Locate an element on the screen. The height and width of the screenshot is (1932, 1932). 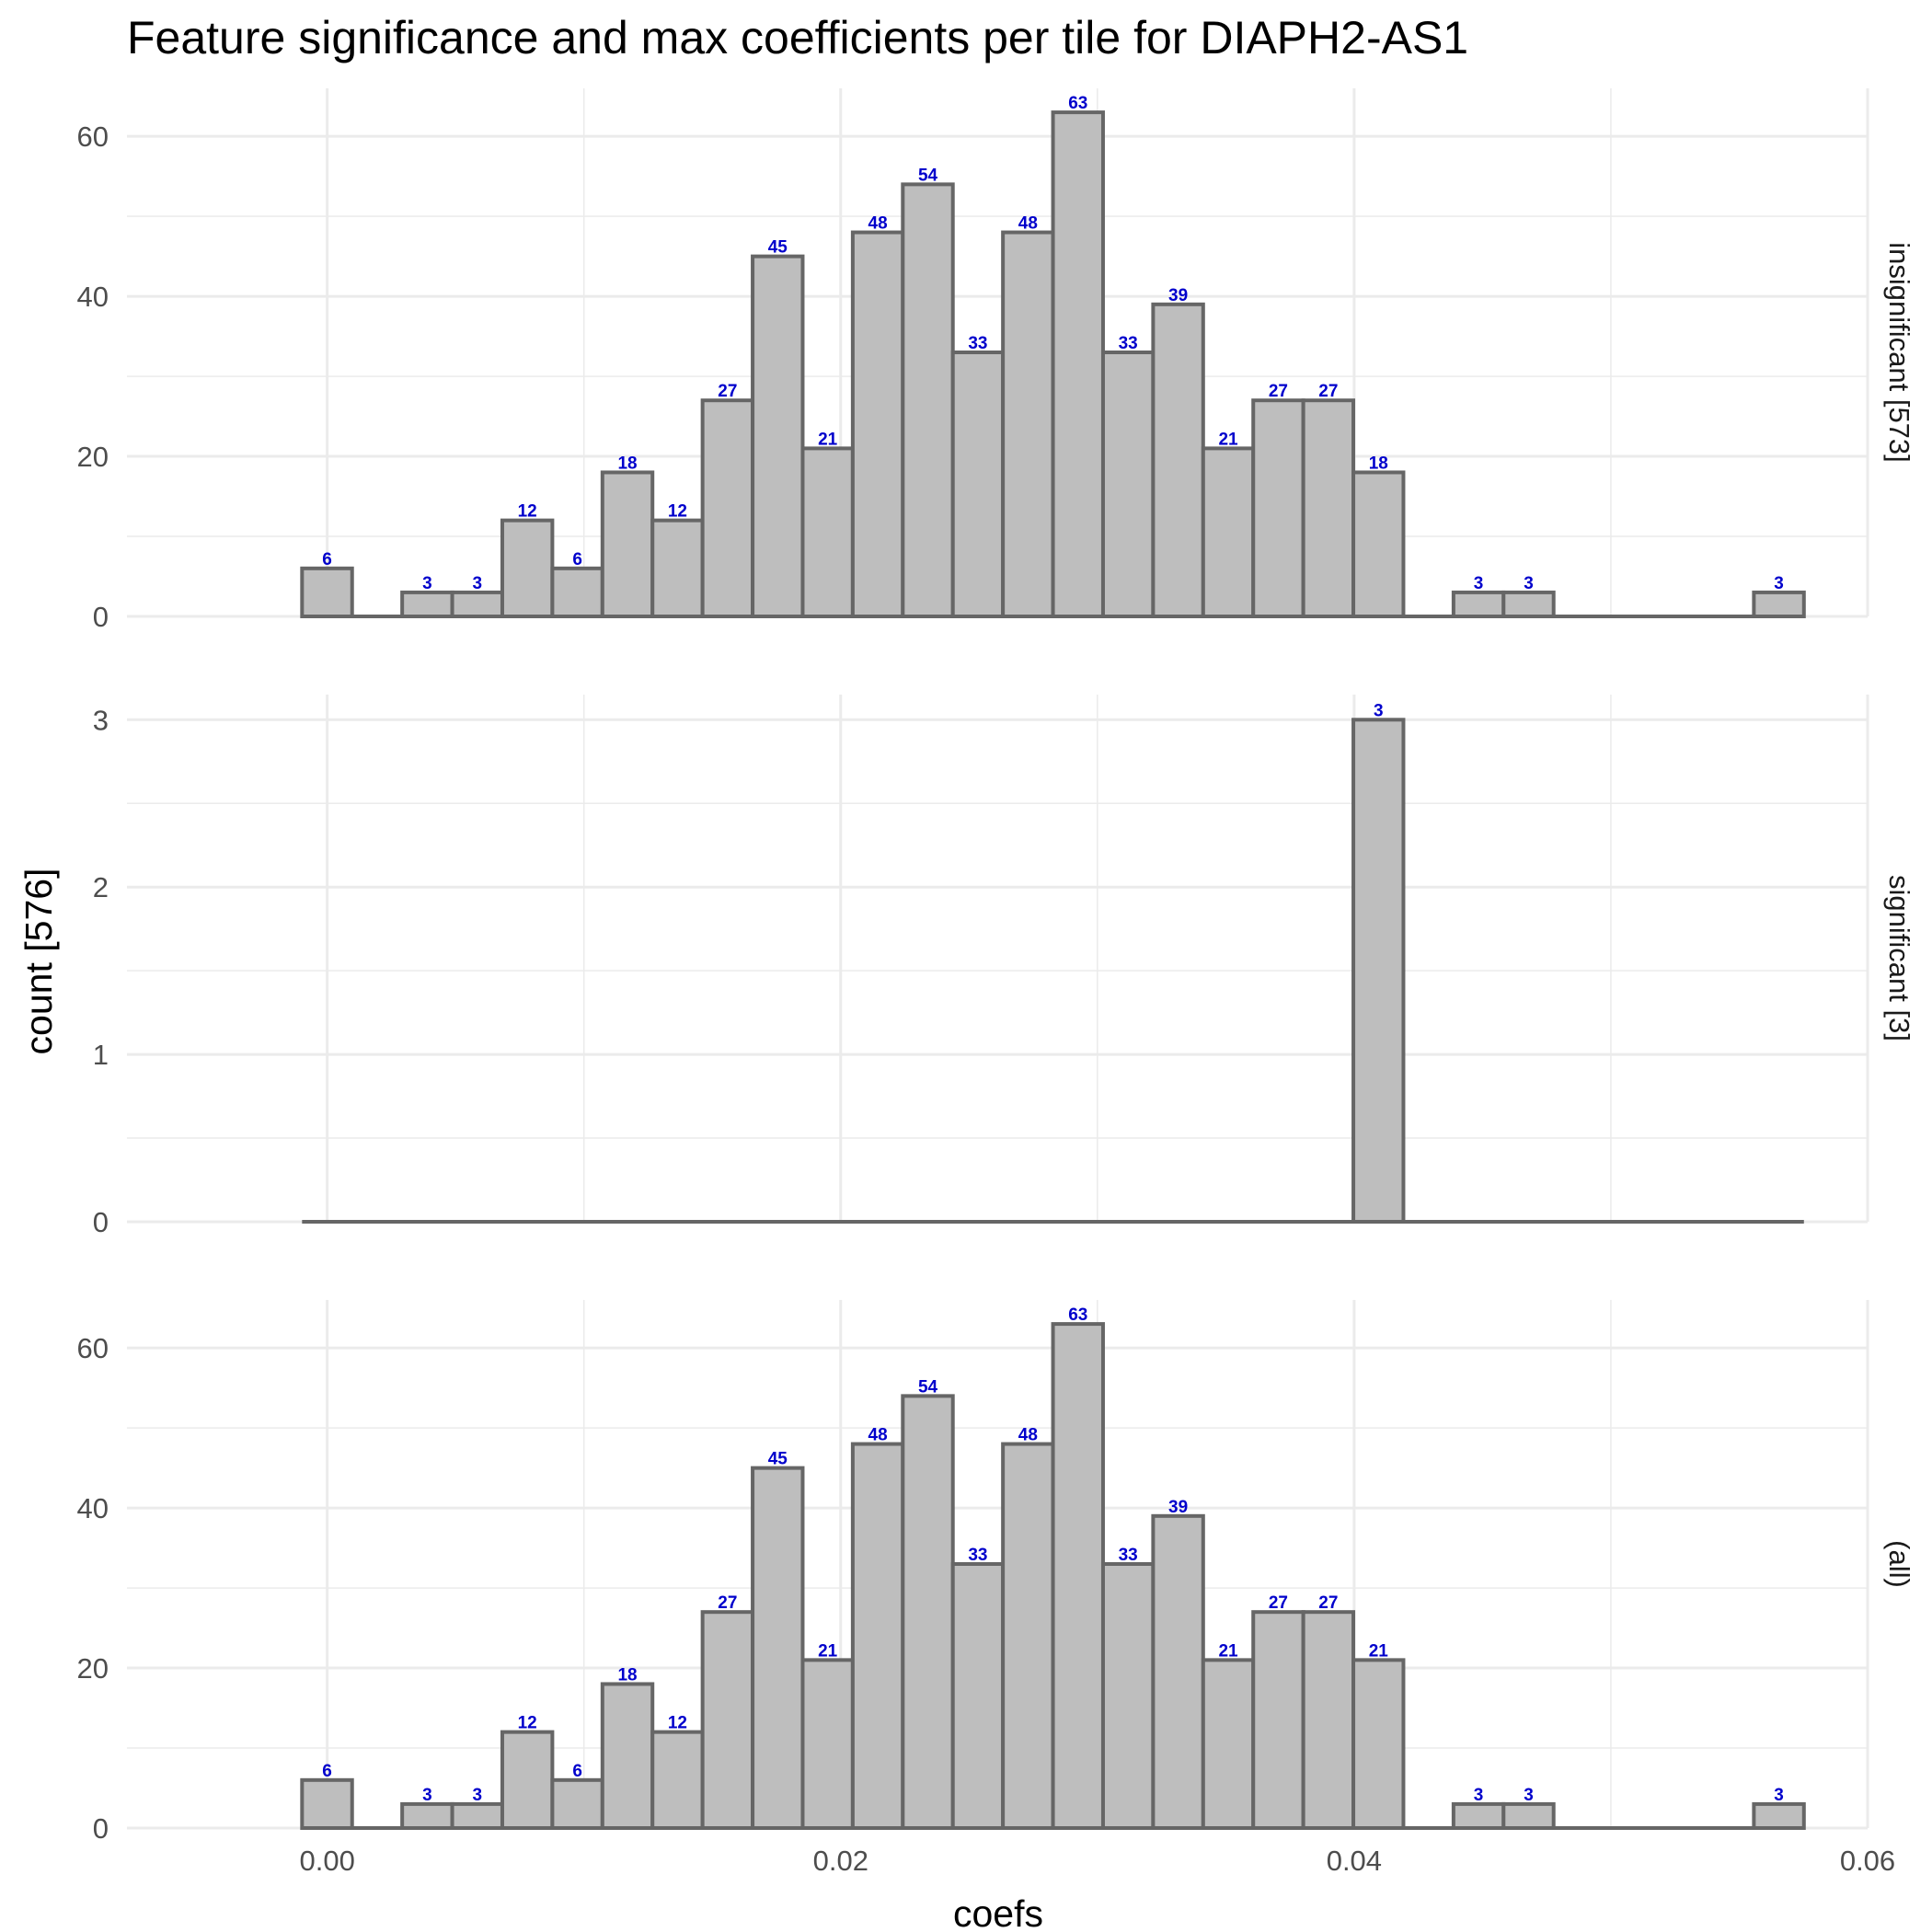
bar-count-label: 63 is located at coordinates (1077, 103).